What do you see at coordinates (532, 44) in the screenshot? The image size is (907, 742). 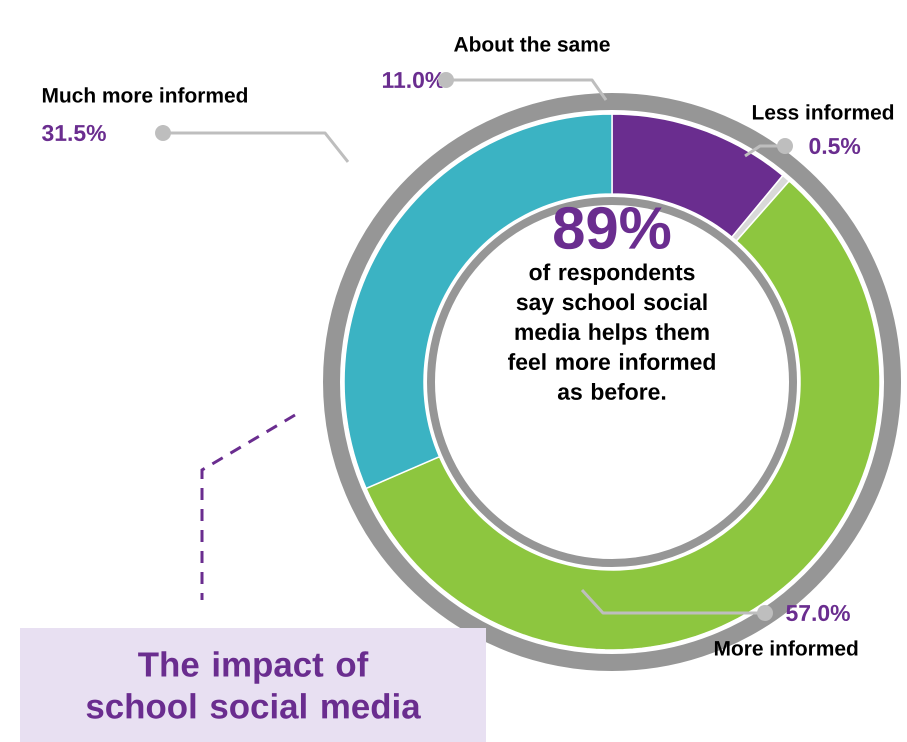 I see `slice-label: About the same` at bounding box center [532, 44].